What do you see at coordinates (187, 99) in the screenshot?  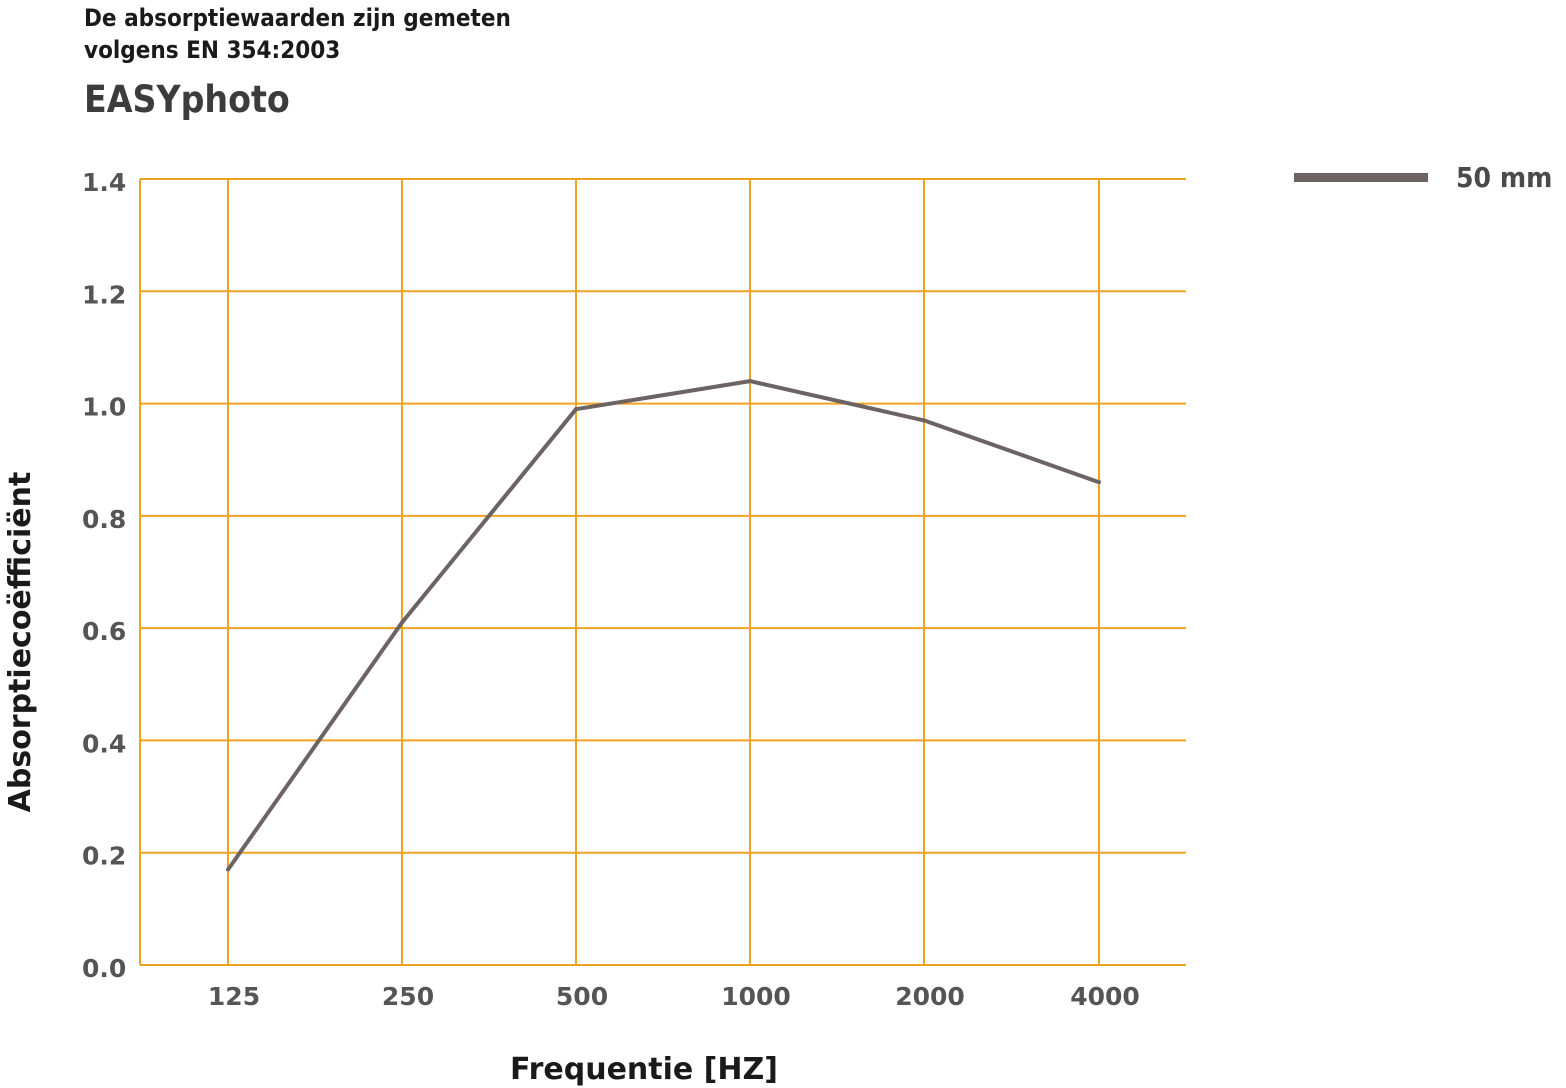 I see `chart-title: EASYphoto` at bounding box center [187, 99].